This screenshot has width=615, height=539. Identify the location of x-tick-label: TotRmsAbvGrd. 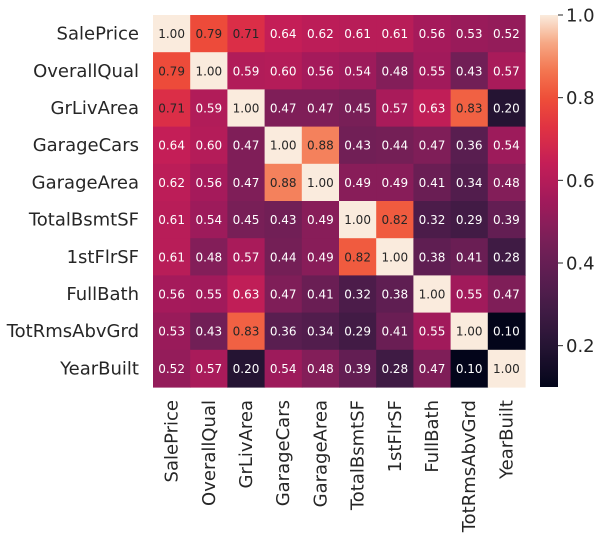
(469, 466).